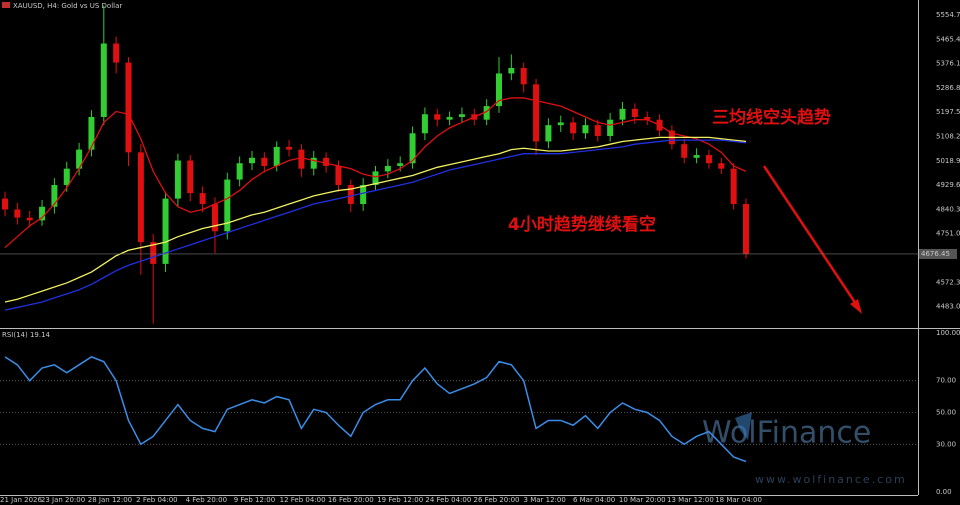  What do you see at coordinates (448, 500) in the screenshot?
I see `x-tick-label: 24 Feb 04:00` at bounding box center [448, 500].